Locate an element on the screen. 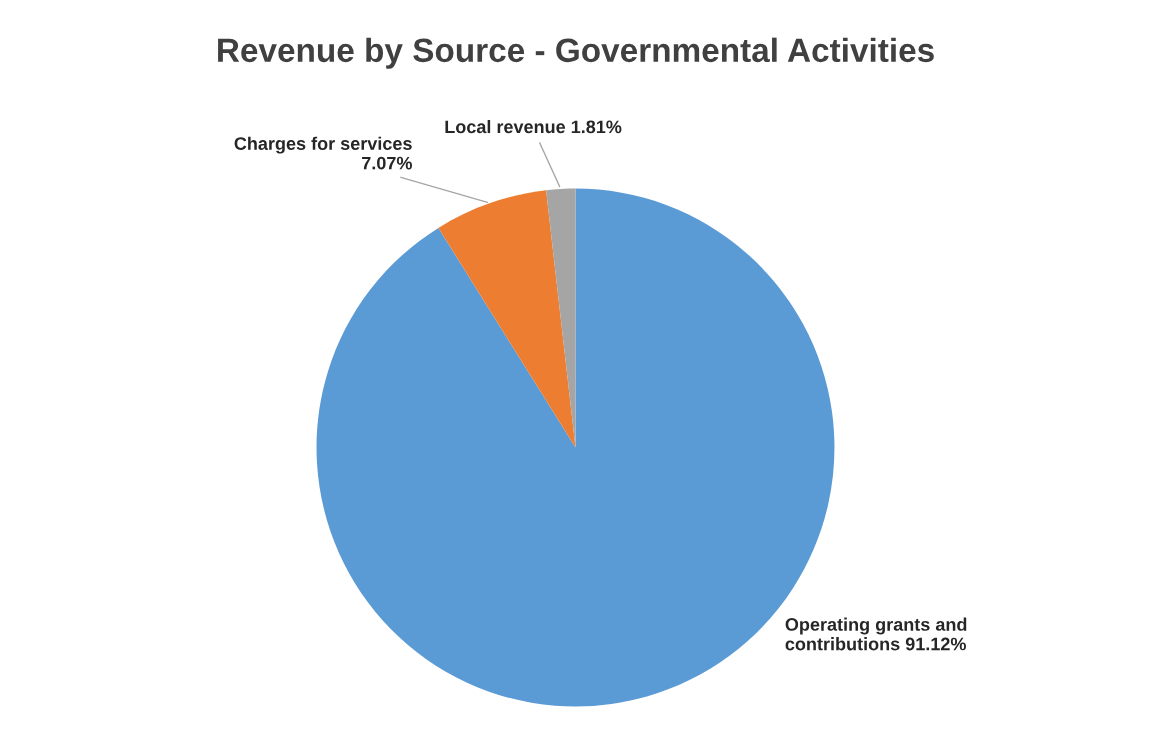 The image size is (1151, 753). slice-label: Local revenue 1.81% is located at coordinates (533, 126).